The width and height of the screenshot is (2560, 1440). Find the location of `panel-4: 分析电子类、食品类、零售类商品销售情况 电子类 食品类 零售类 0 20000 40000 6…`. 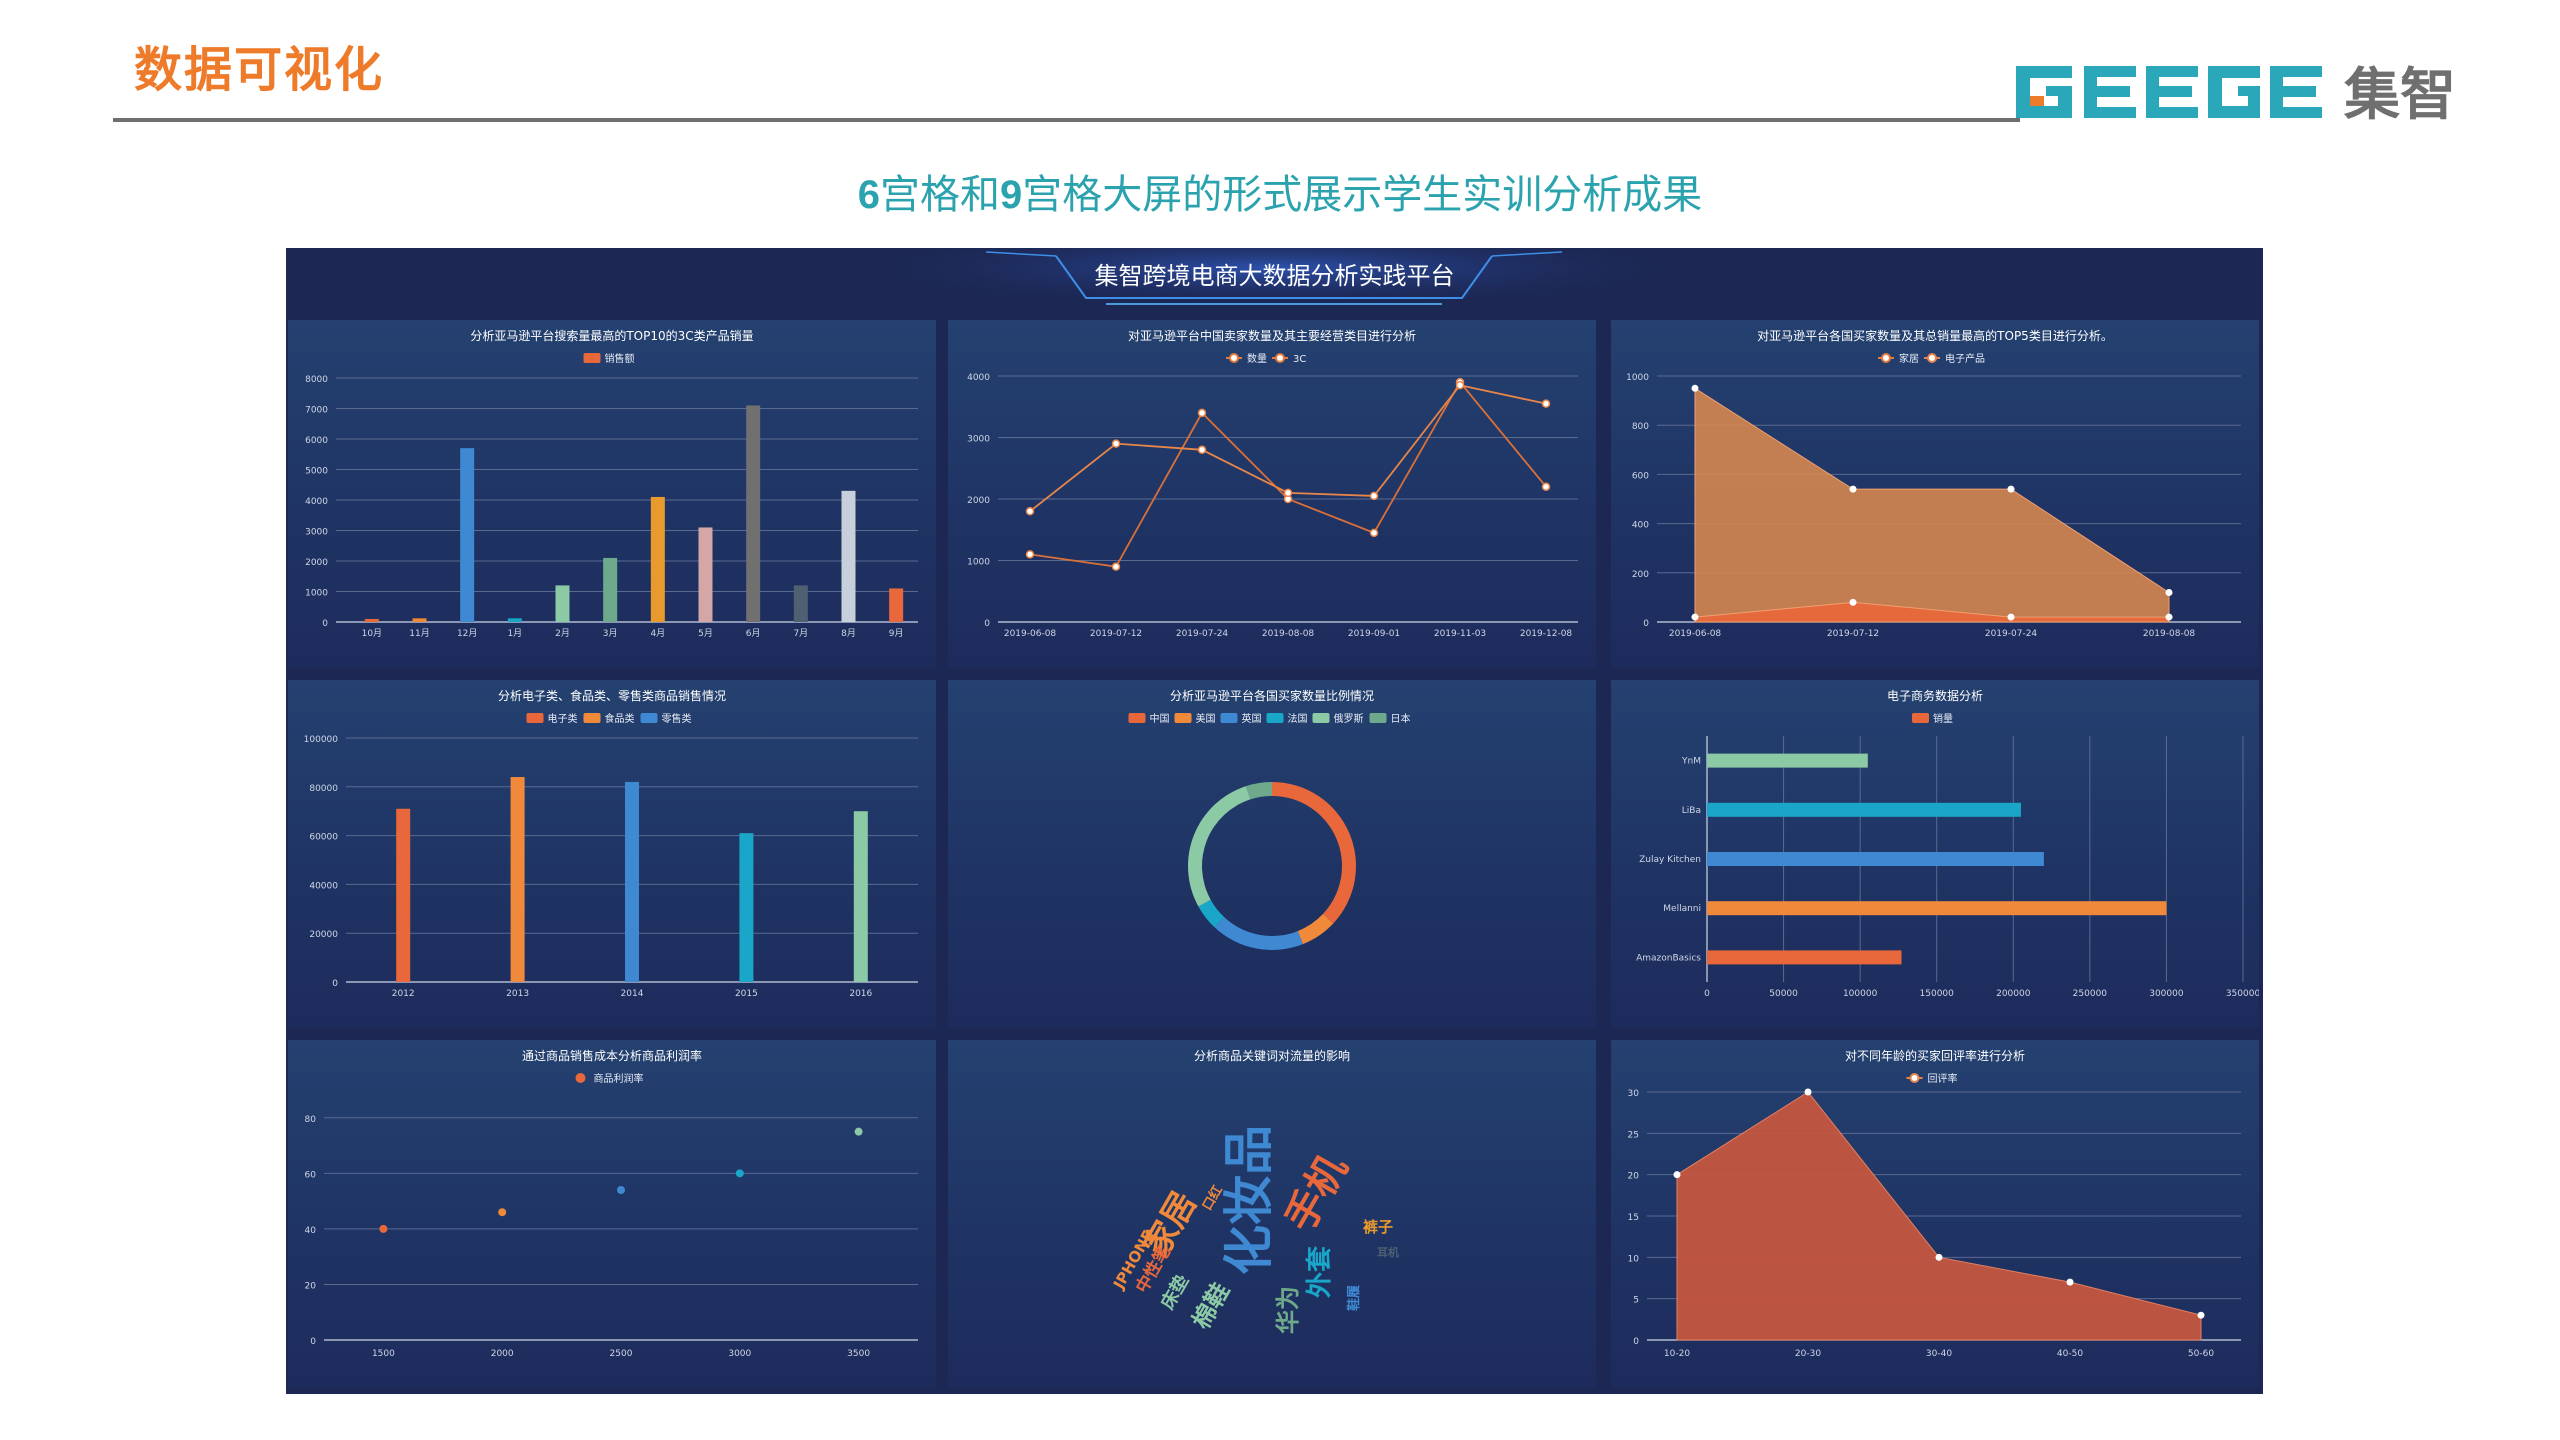

panel-4: 分析电子类、食品类、零售类商品销售情况 电子类 食品类 零售类 0 20000 40000 6… is located at coordinates (612, 854).